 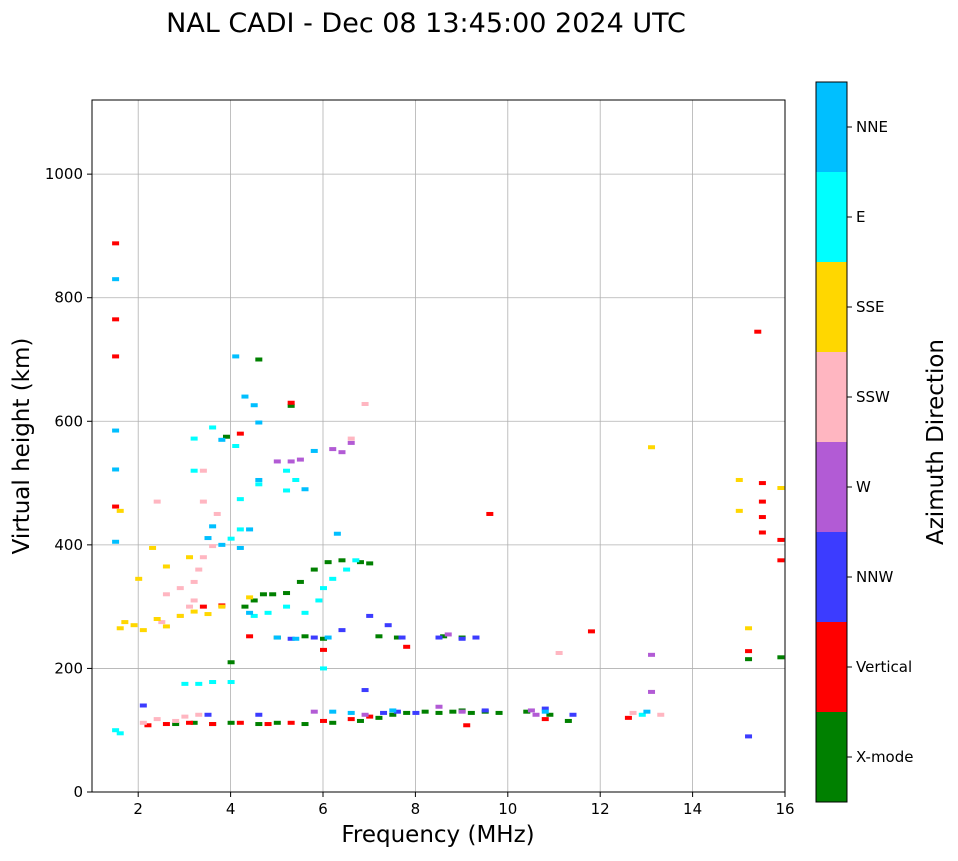 What do you see at coordinates (936, 442) in the screenshot?
I see `colorbar-label: Azimuth Direction` at bounding box center [936, 442].